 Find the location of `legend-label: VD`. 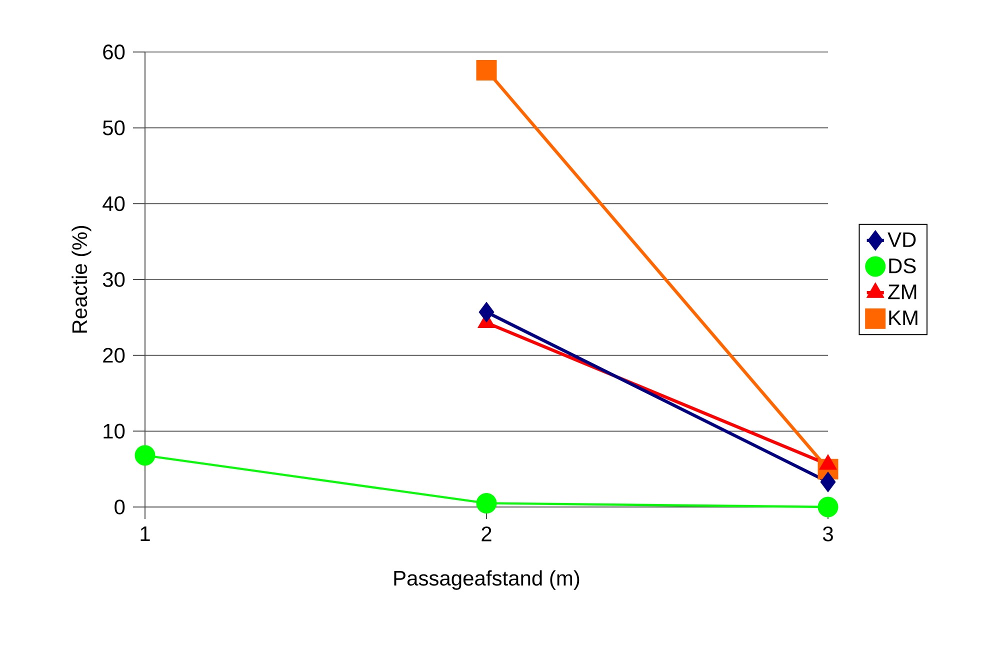

legend-label: VD is located at coordinates (902, 239).